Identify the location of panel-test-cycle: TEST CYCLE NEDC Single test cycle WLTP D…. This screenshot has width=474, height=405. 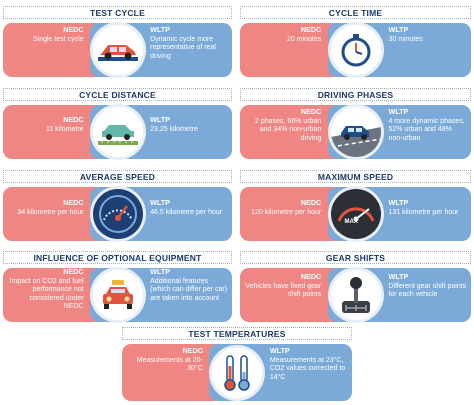
(117, 41).